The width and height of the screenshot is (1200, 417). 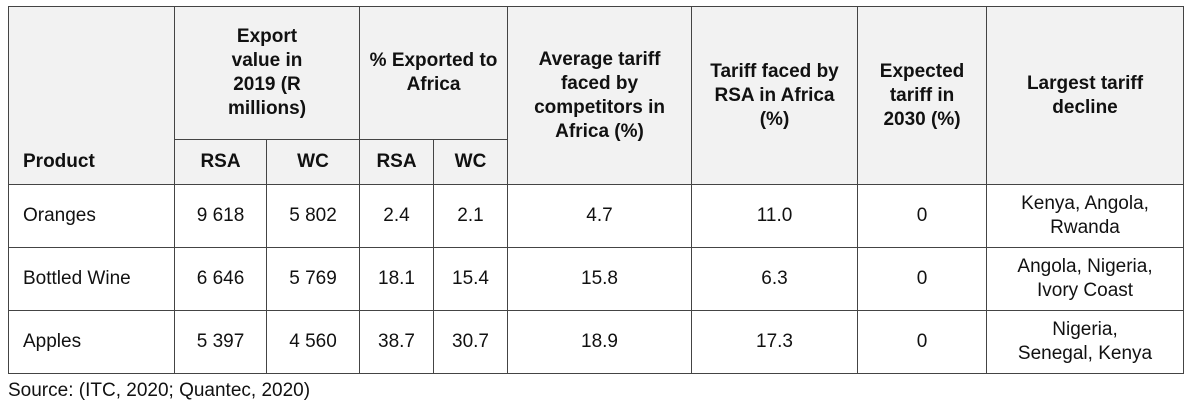 I want to click on tariff-rsa-cell: 11.0, so click(x=775, y=216).